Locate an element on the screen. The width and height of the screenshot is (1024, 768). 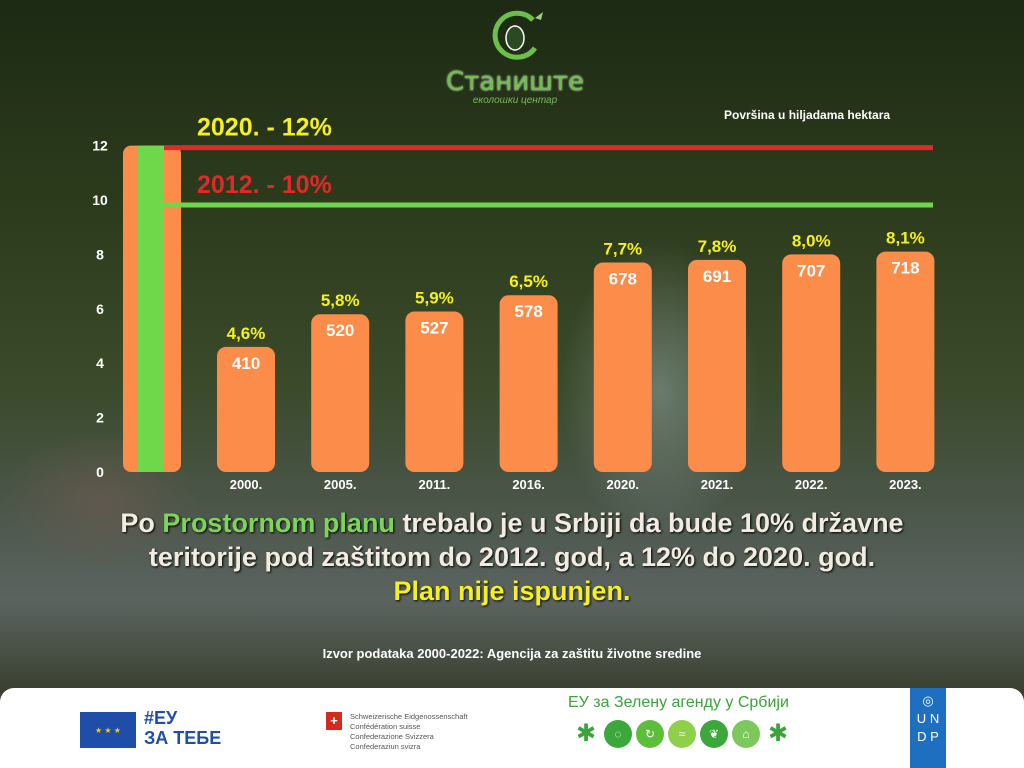
un-emblem-icon: ◎ is located at coordinates (928, 700).